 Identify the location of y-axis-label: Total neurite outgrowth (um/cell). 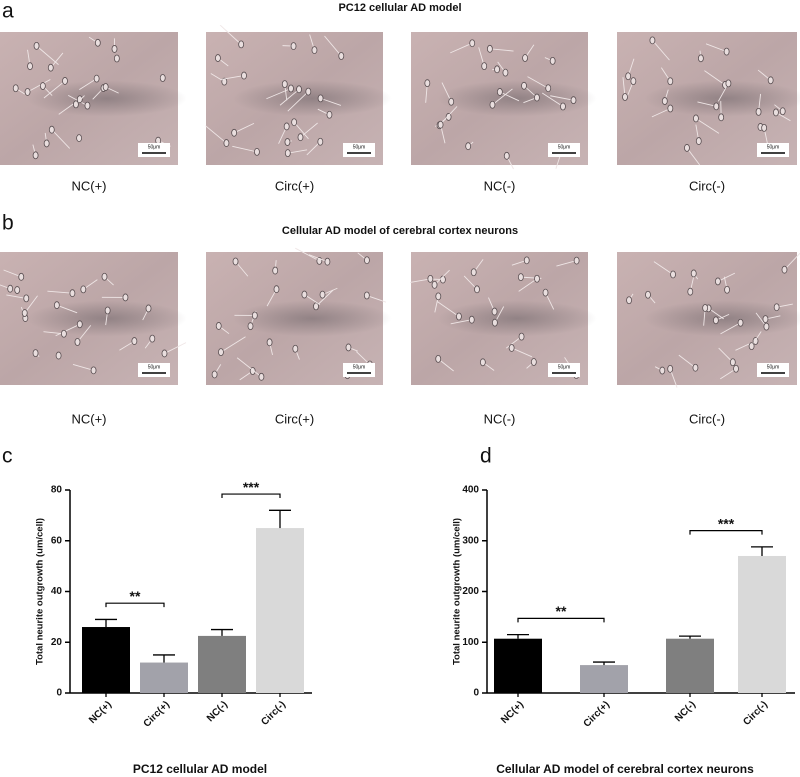
(40, 591).